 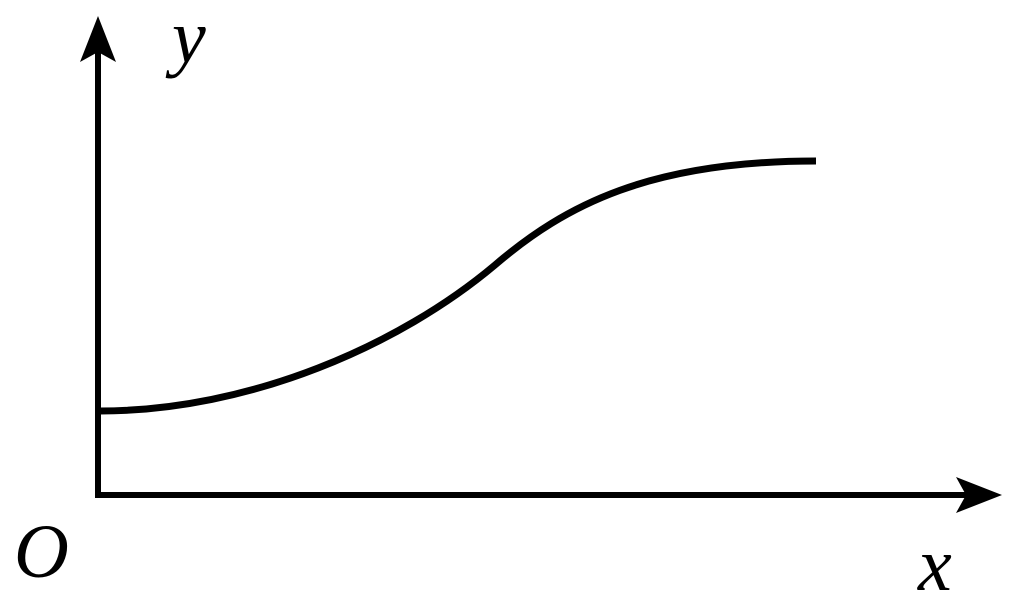 What do you see at coordinates (934, 562) in the screenshot?
I see `x-axis-label: x` at bounding box center [934, 562].